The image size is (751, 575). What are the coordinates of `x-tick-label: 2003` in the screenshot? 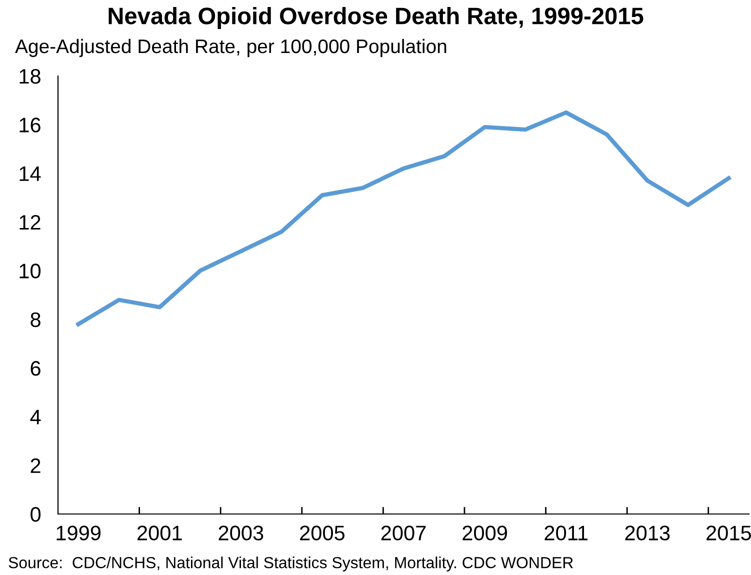 It's located at (241, 533).